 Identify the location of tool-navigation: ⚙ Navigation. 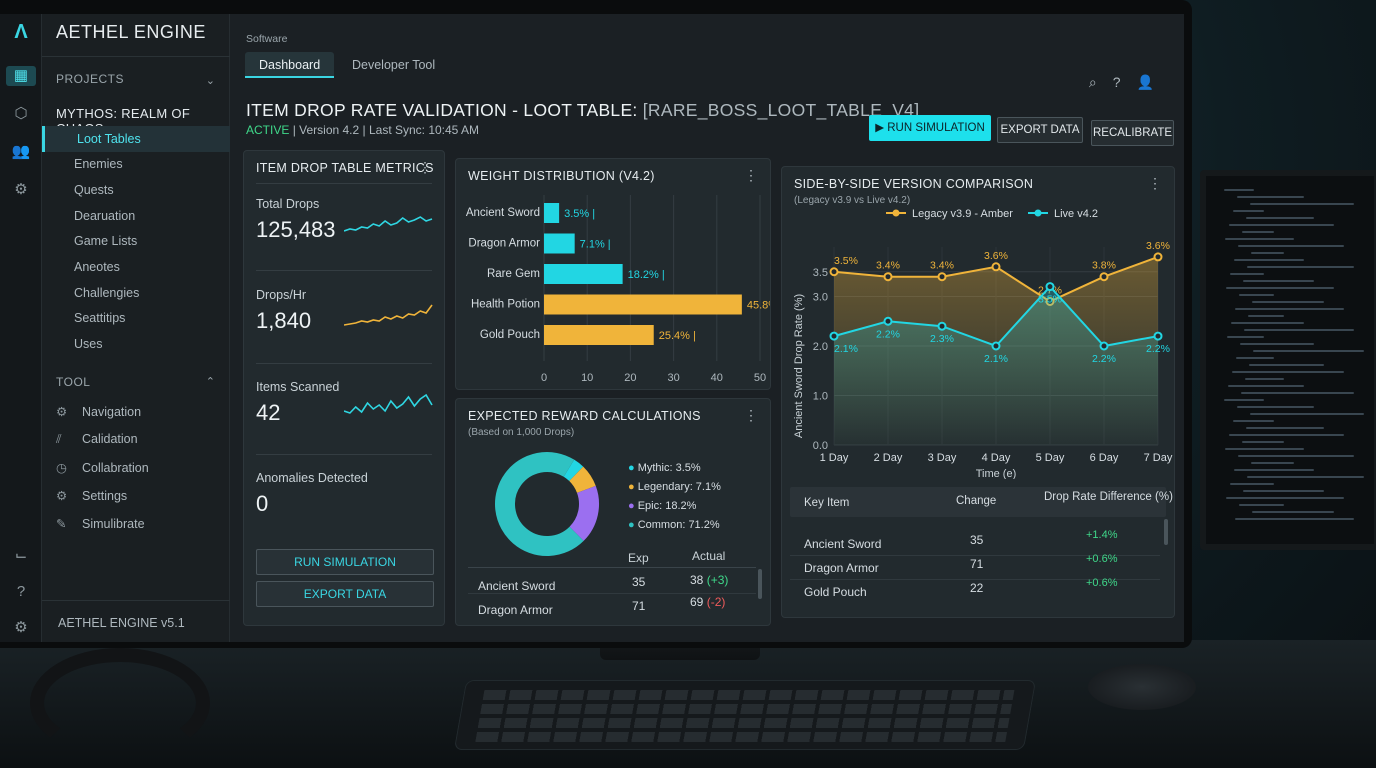
(98, 411).